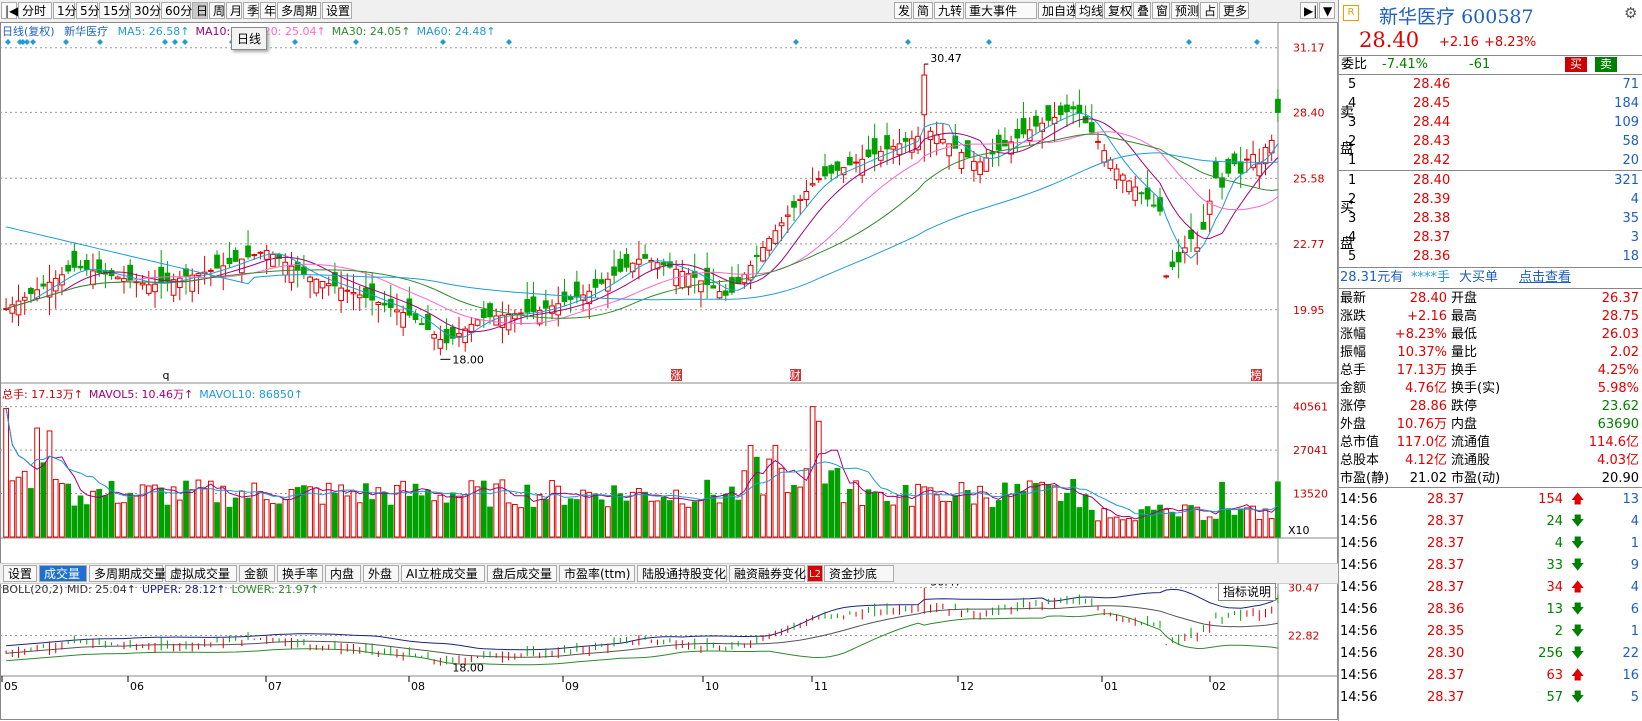 The image size is (1642, 721). Describe the element at coordinates (1576, 64) in the screenshot. I see `buy-button: 买` at that location.